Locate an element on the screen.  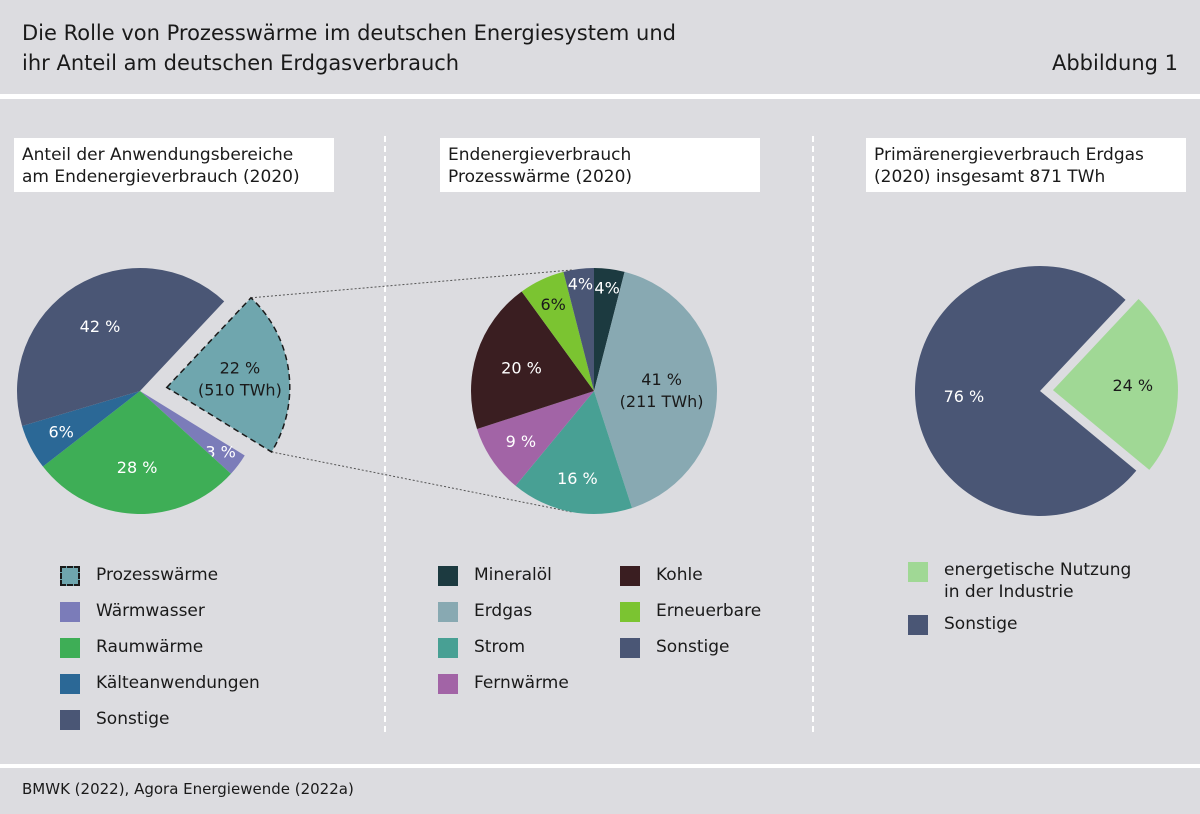
legend-label-erneuerbare-2: Erneuerbare is located at coordinates (709, 611).